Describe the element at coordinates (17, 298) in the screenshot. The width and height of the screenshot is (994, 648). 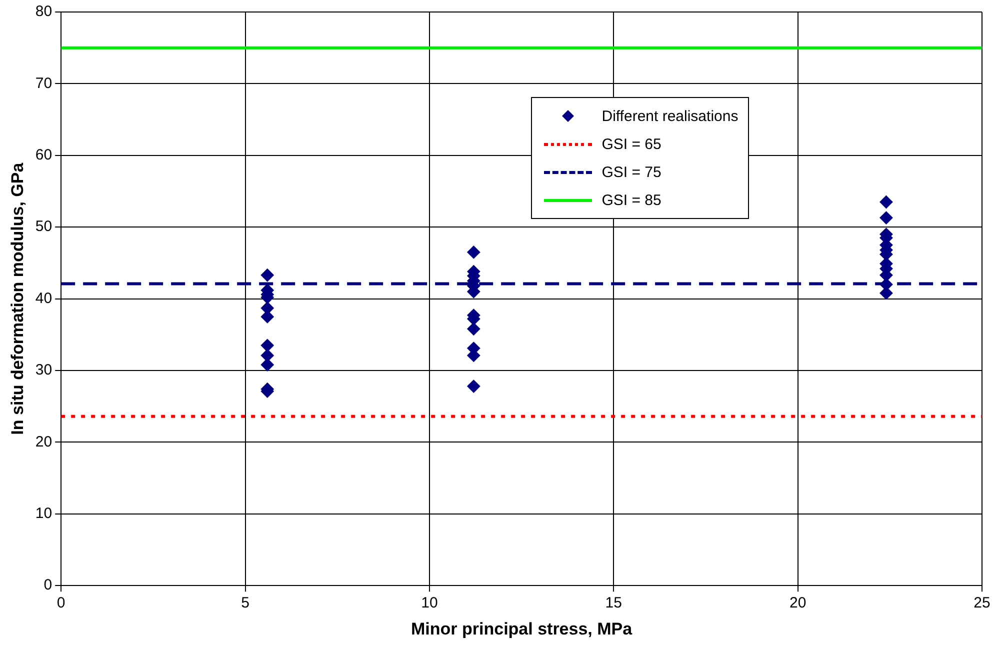
I see `y-axis-title: In situ deformation modulus, GPa` at that location.